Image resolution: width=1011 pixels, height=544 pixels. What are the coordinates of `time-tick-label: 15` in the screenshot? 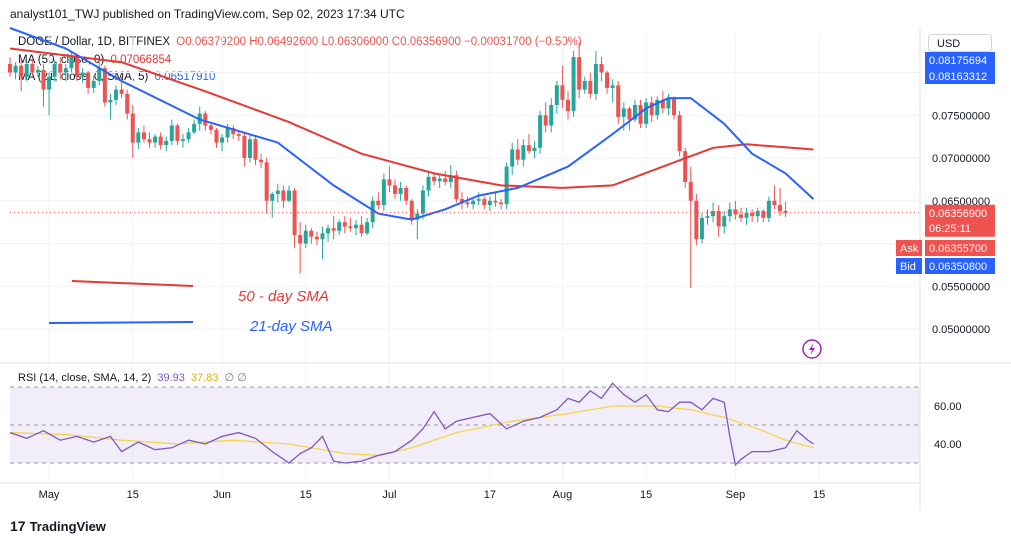 It's located at (819, 495).